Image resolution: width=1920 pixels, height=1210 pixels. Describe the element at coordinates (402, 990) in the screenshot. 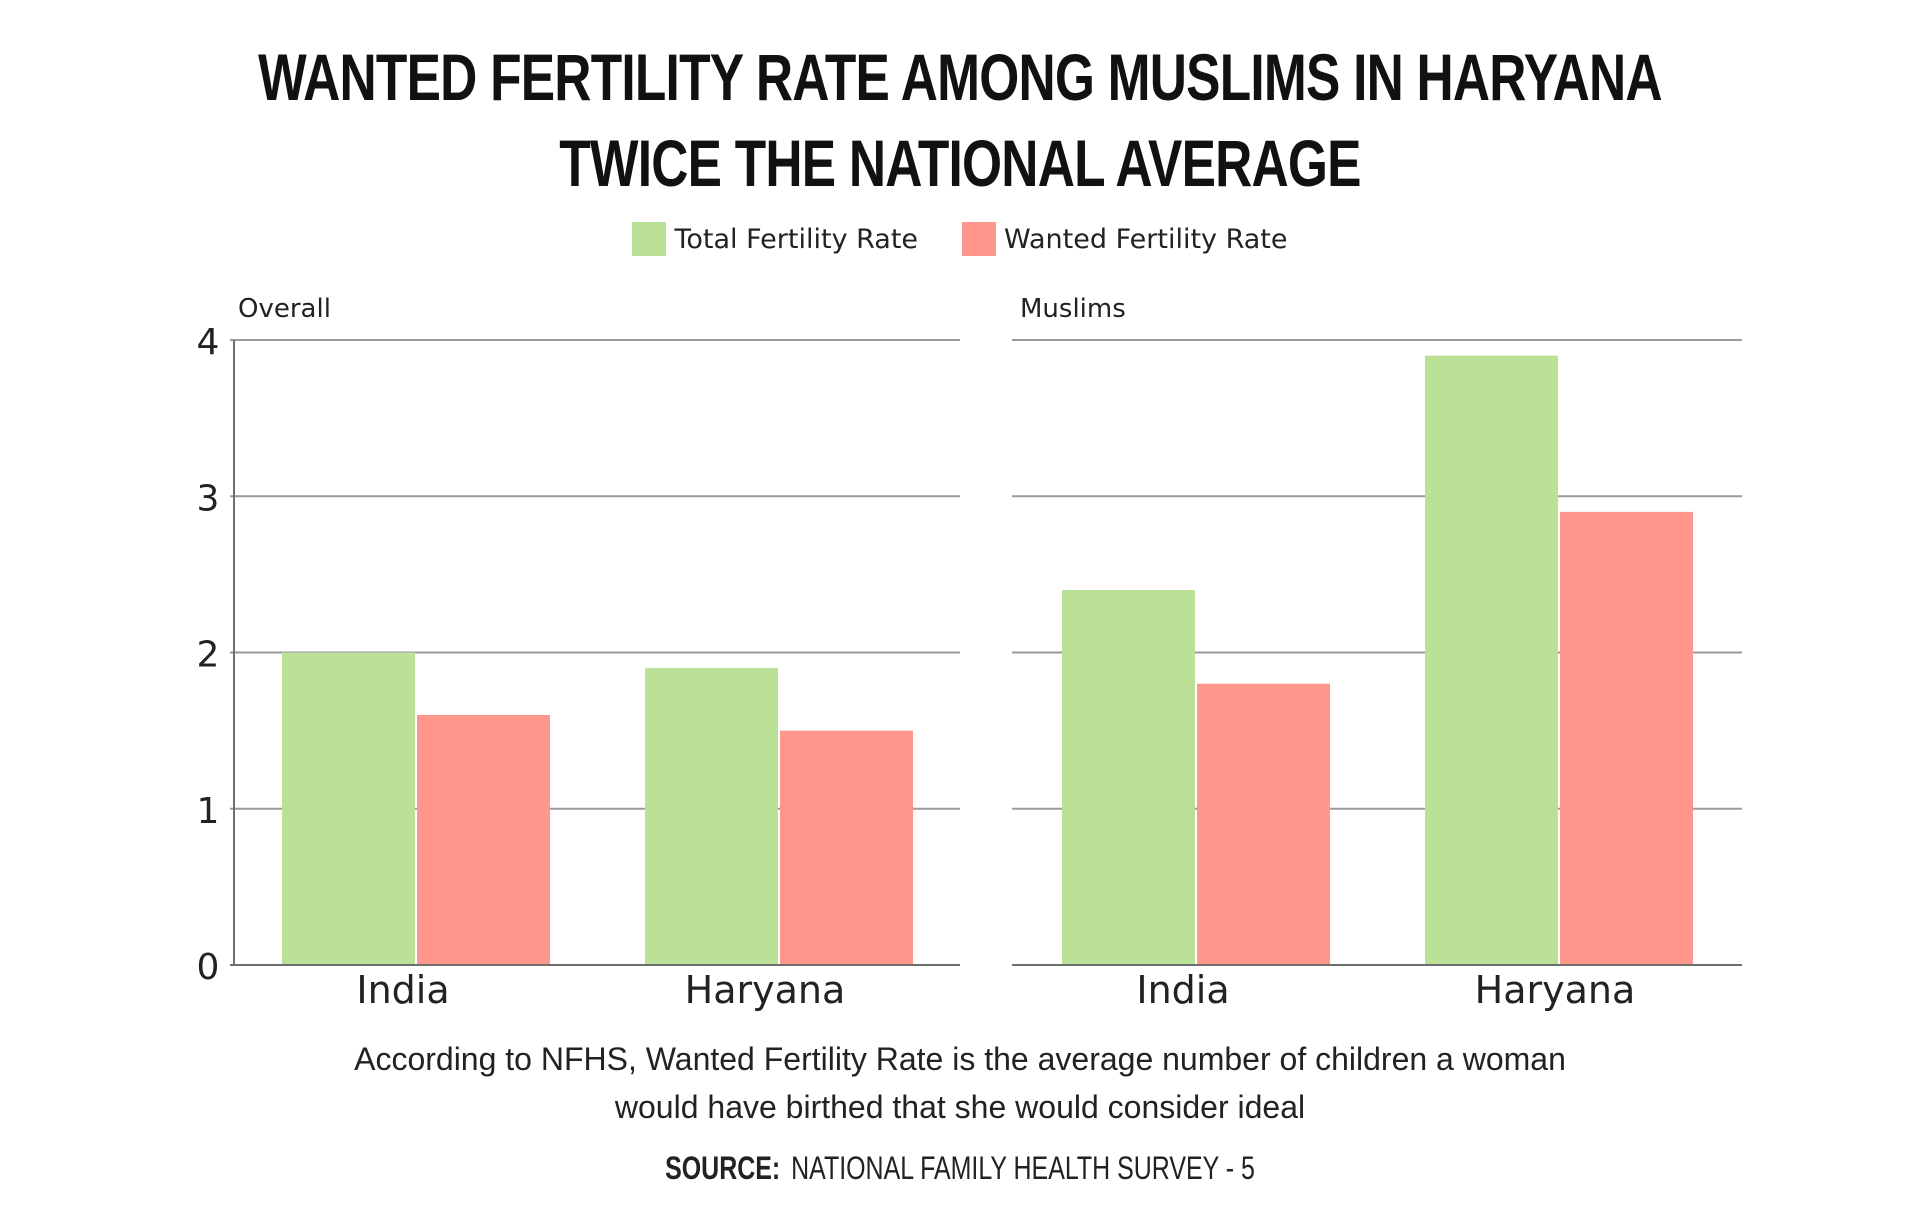

I see `x-label-overall-india: India` at that location.